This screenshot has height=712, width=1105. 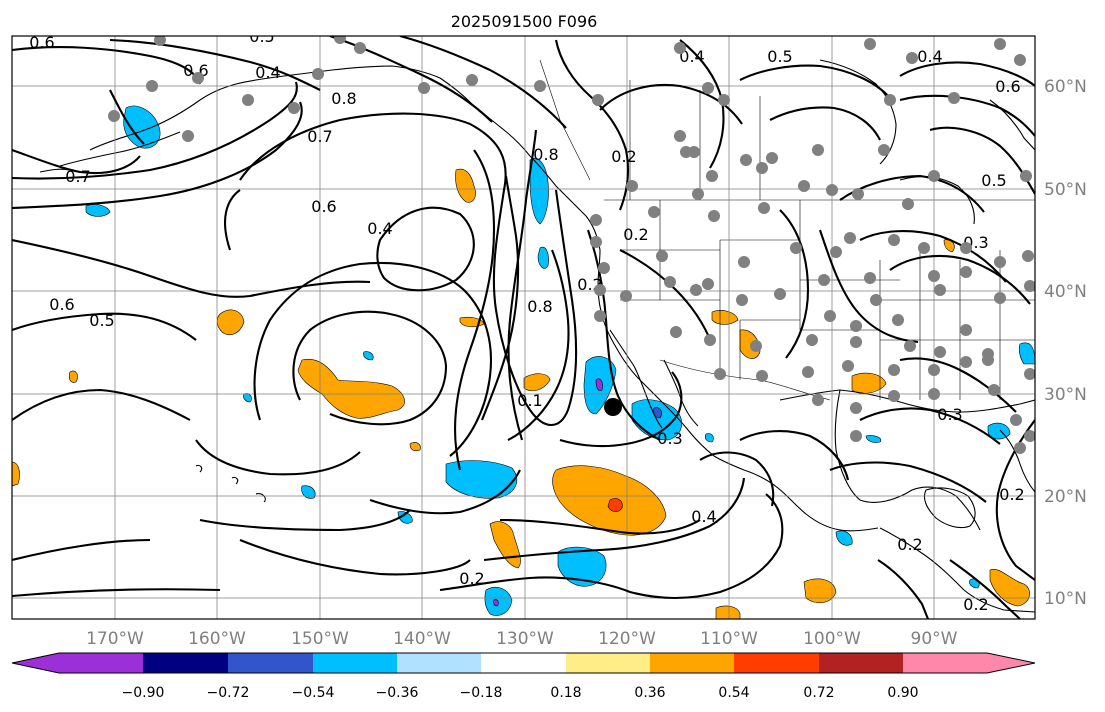 I want to click on contour-label: 0.8, so click(x=539, y=306).